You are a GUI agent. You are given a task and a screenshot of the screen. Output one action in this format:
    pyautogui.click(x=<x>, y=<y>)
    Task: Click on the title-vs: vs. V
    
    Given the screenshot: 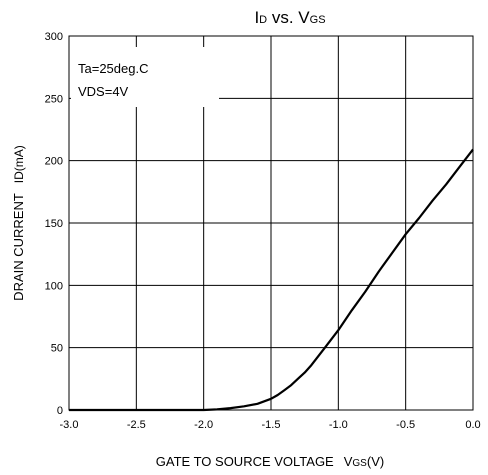 What is the action you would take?
    pyautogui.click(x=288, y=17)
    